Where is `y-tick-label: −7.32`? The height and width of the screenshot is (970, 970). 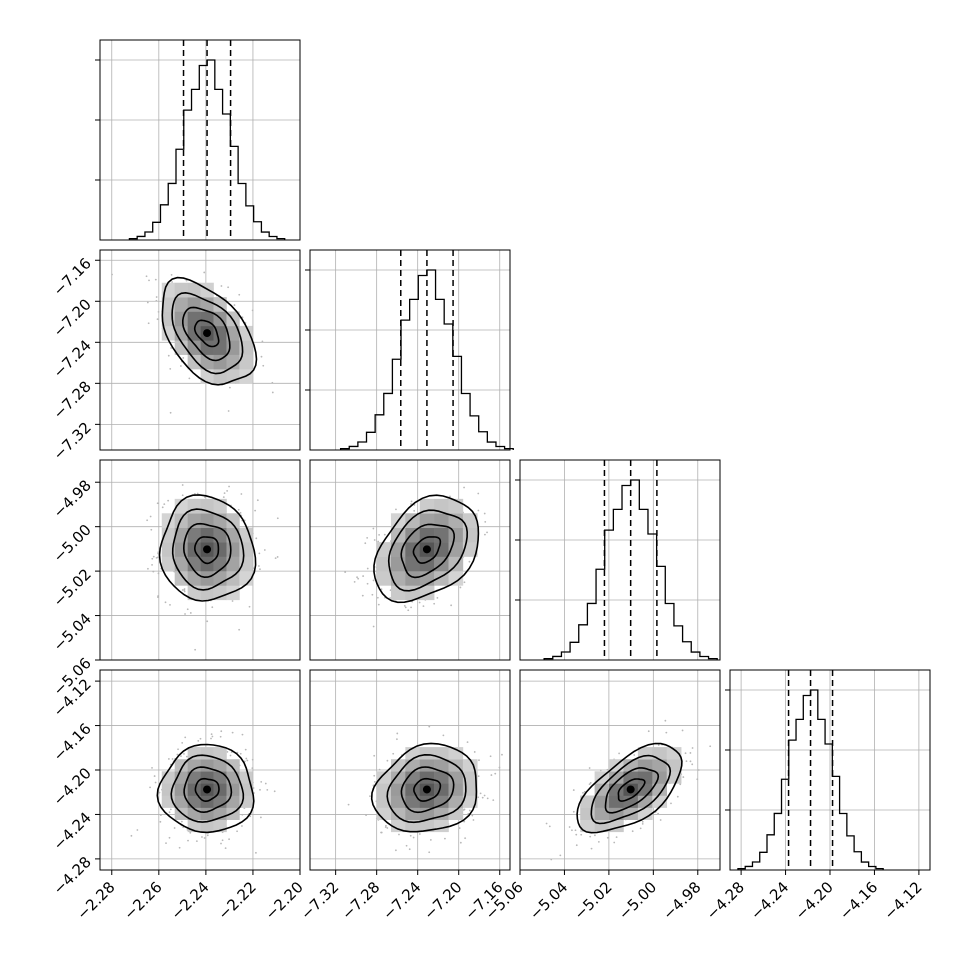
y-tick-label: −7.32 is located at coordinates (72, 440).